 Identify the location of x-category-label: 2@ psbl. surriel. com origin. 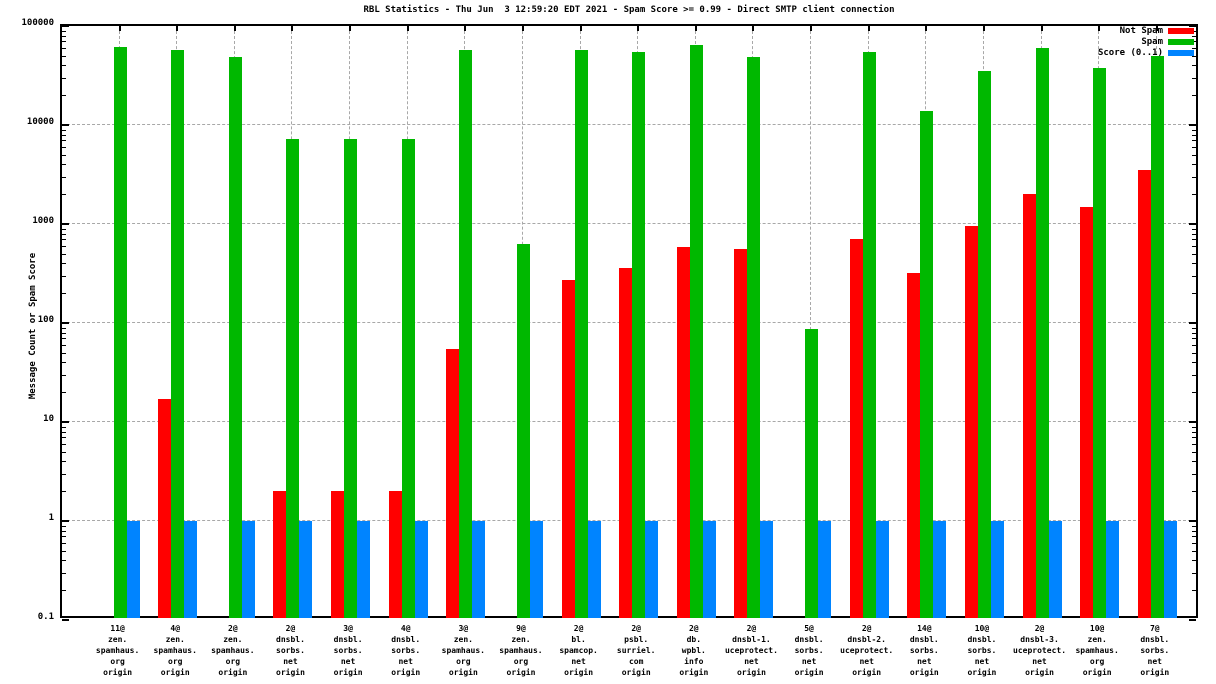
(636, 650).